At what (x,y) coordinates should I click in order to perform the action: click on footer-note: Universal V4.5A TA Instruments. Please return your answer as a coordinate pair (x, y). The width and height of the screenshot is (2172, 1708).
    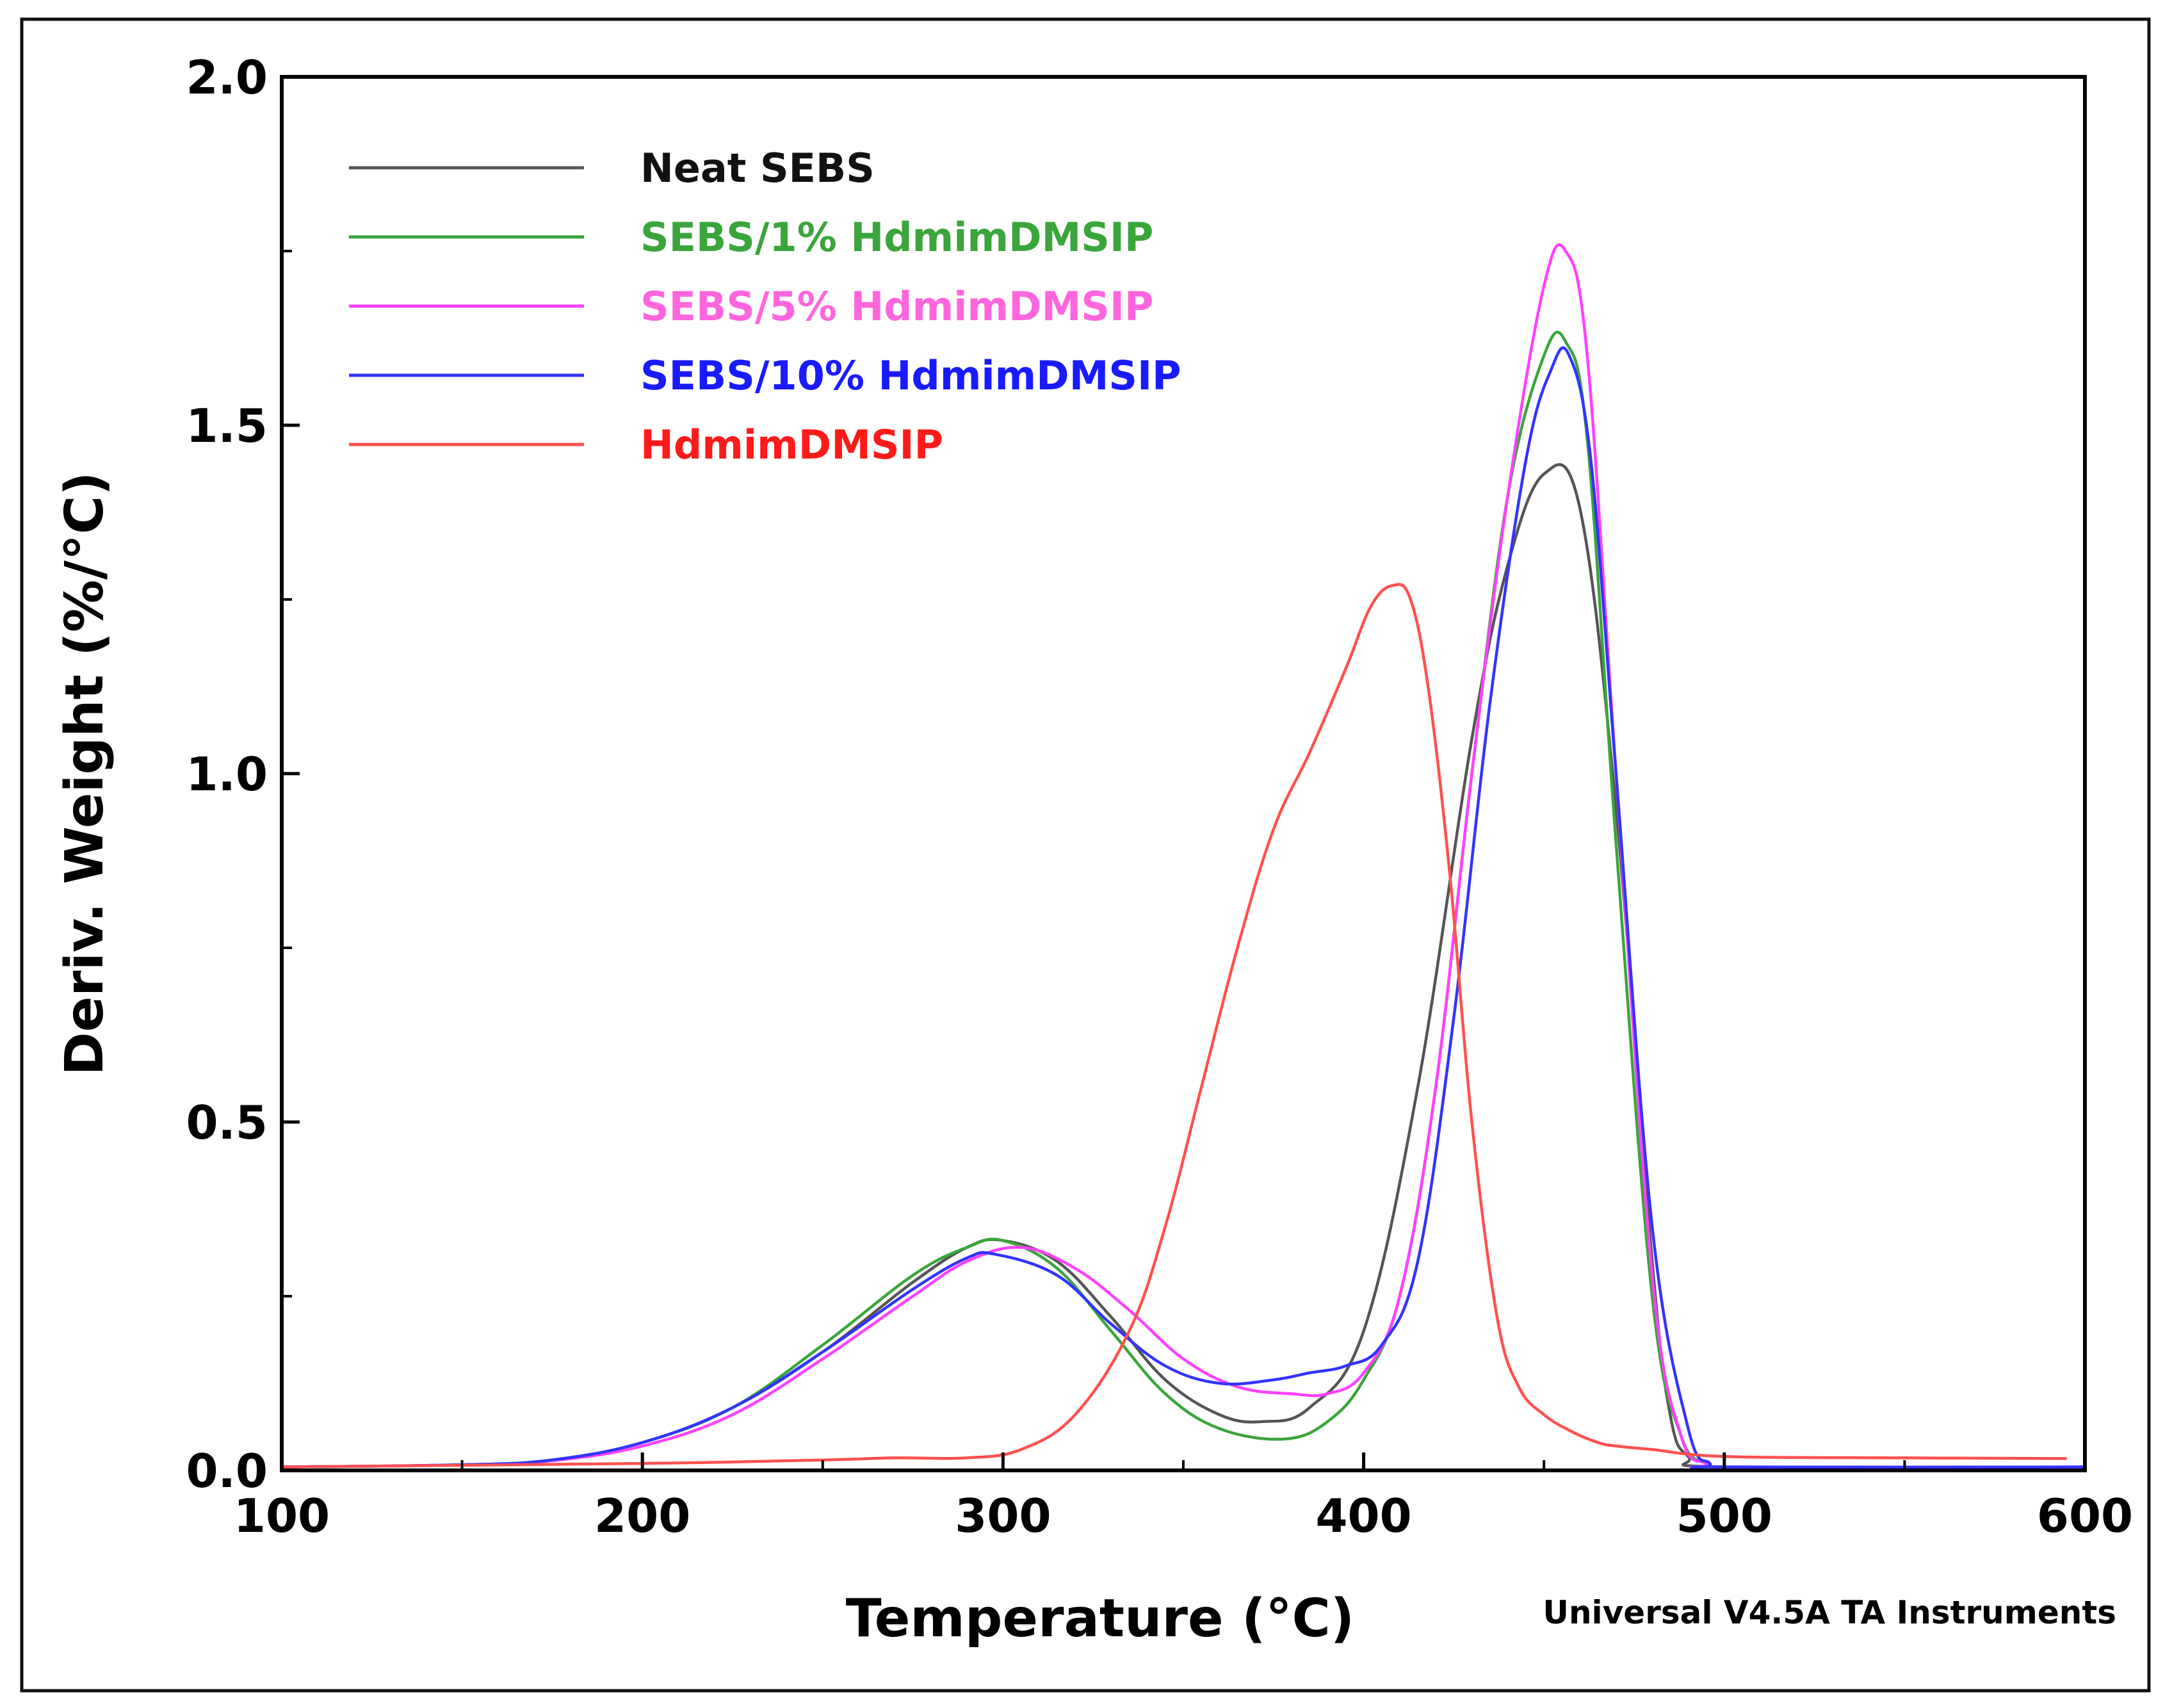
    Looking at the image, I should click on (1830, 1612).